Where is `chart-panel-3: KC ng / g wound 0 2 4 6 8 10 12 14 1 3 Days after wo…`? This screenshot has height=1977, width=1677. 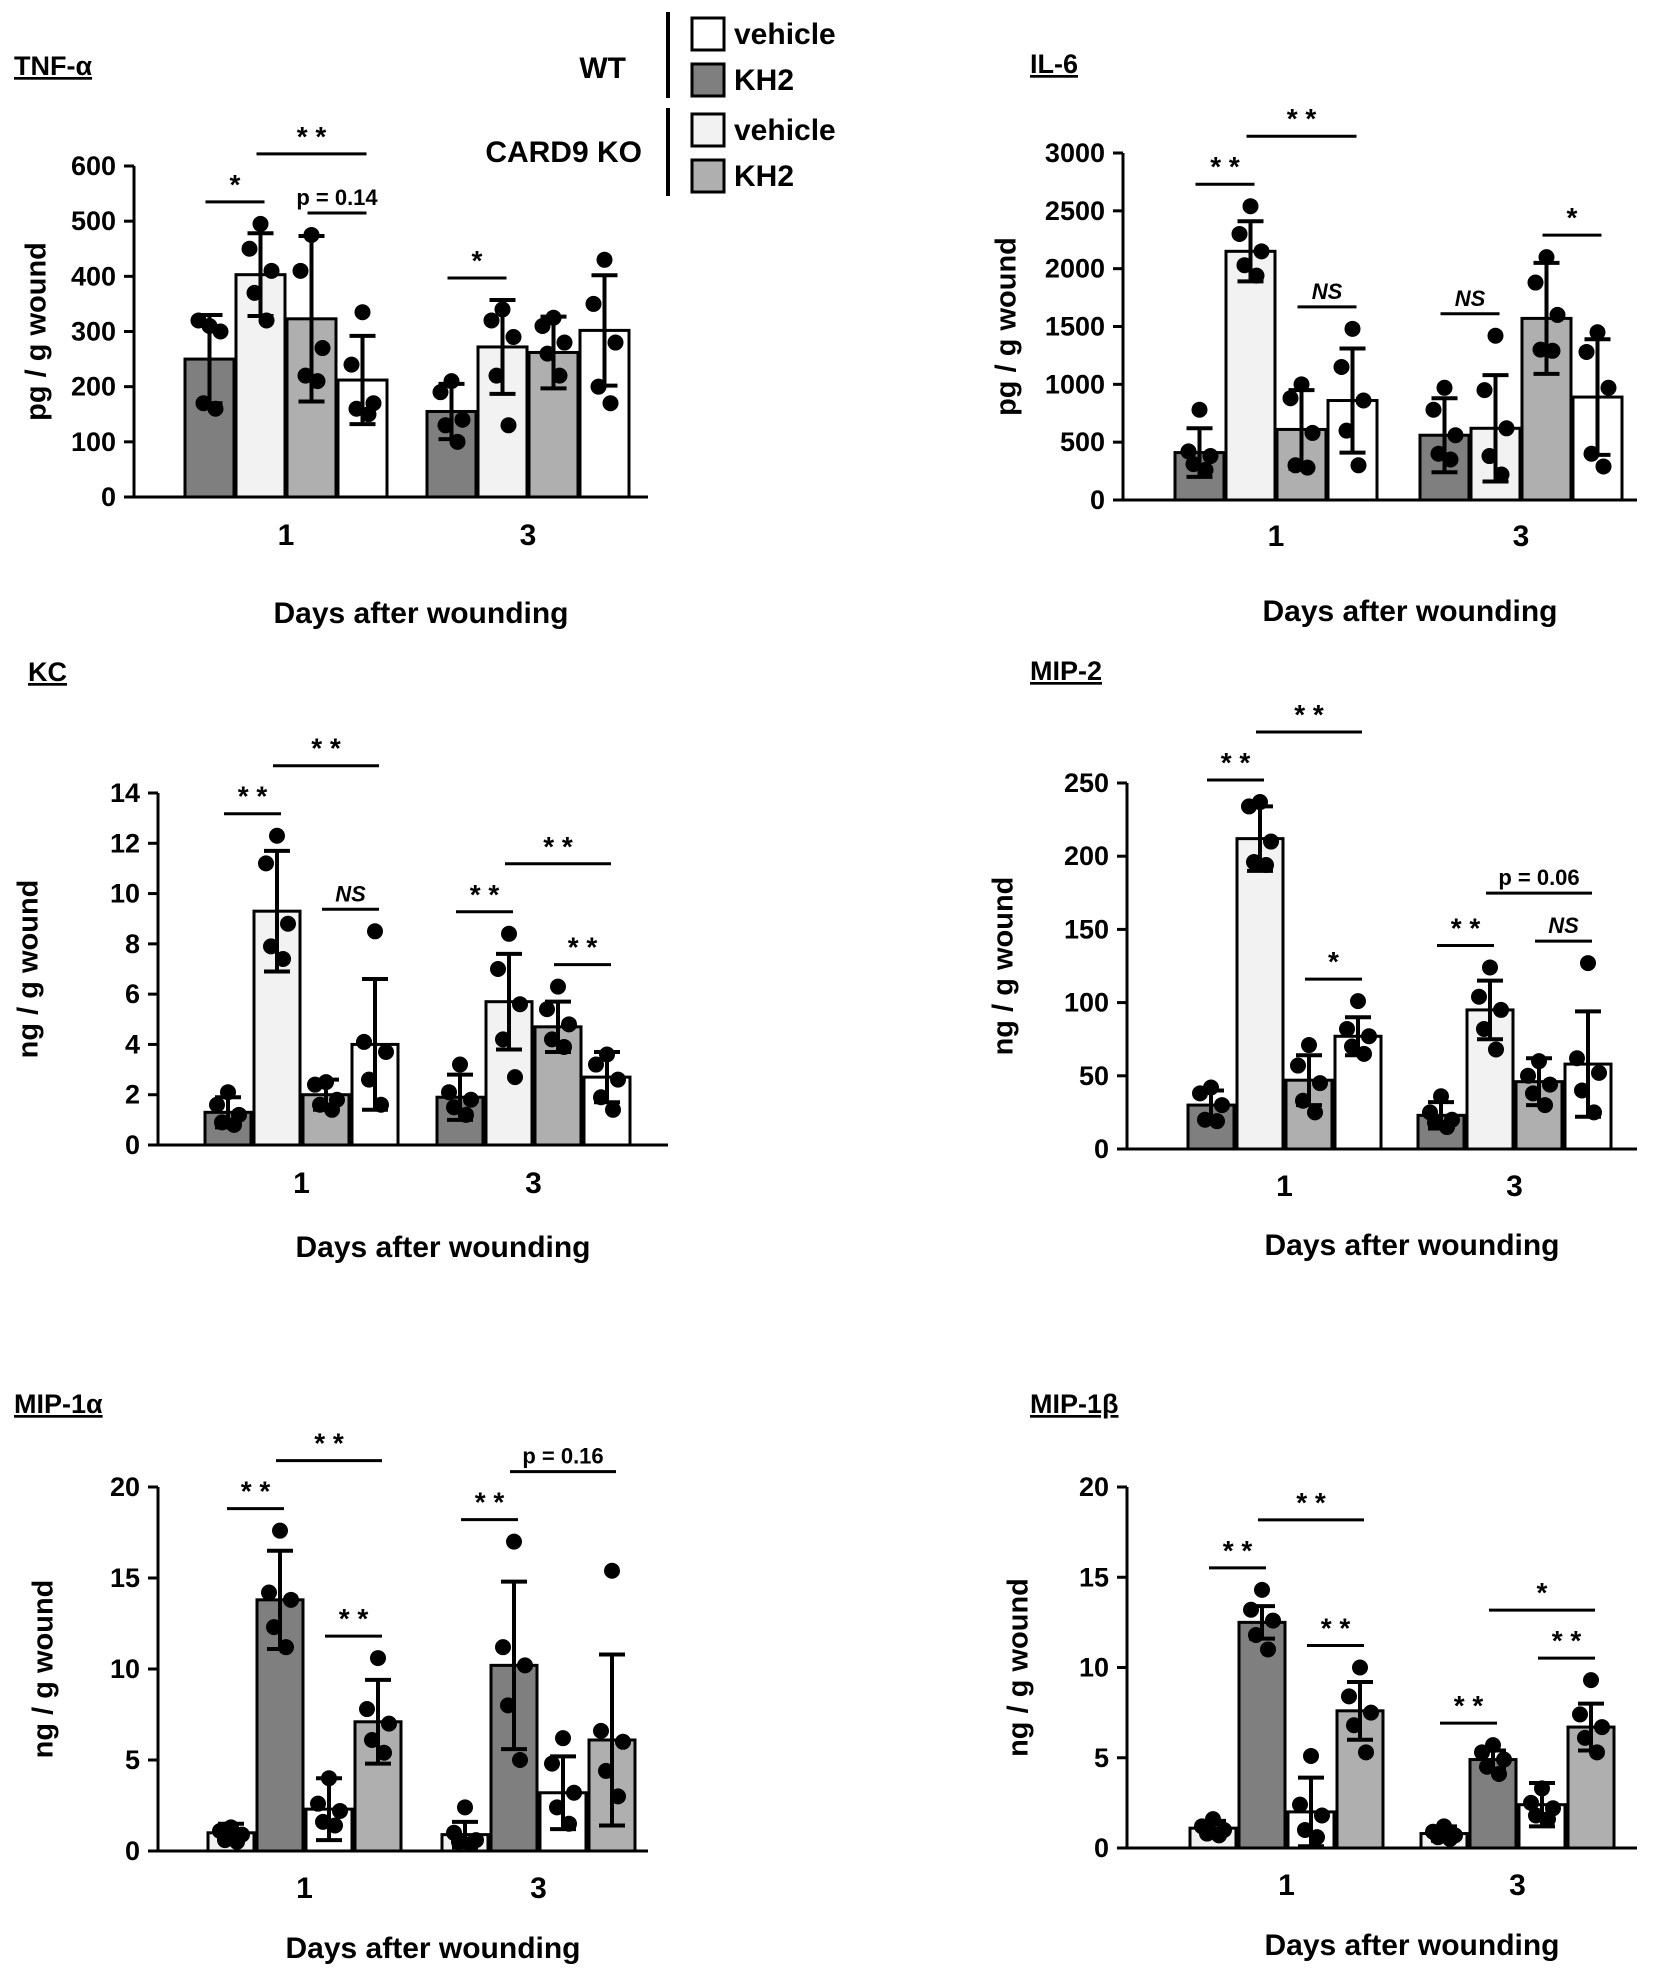
chart-panel-3: KC ng / g wound 0 2 4 6 8 10 12 14 1 3 Days after wo… is located at coordinates (340, 960).